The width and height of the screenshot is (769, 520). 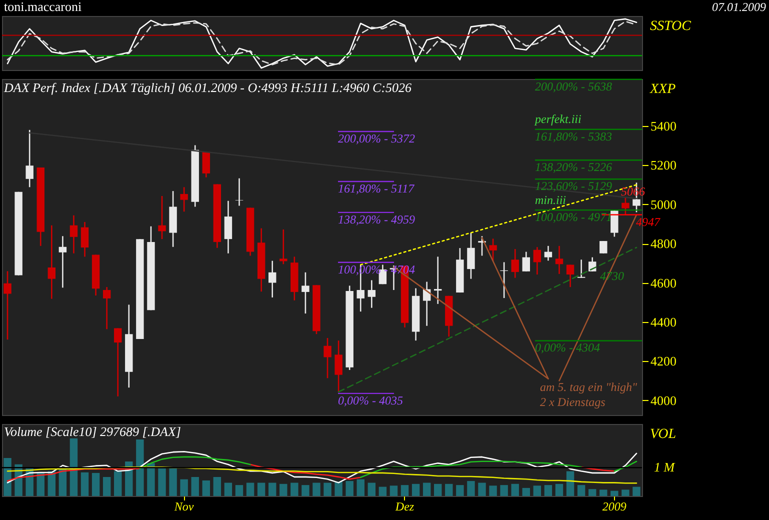 I want to click on text: 07.01.2009, so click(x=739, y=7).